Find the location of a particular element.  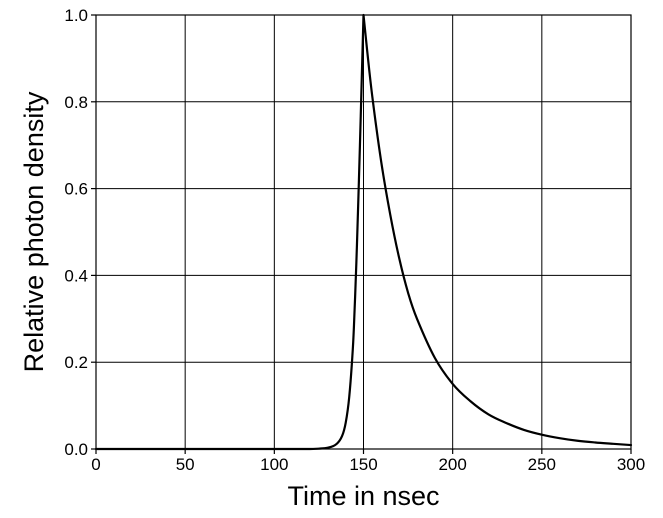

y-tick-label: 0.2 is located at coordinates (76, 362).